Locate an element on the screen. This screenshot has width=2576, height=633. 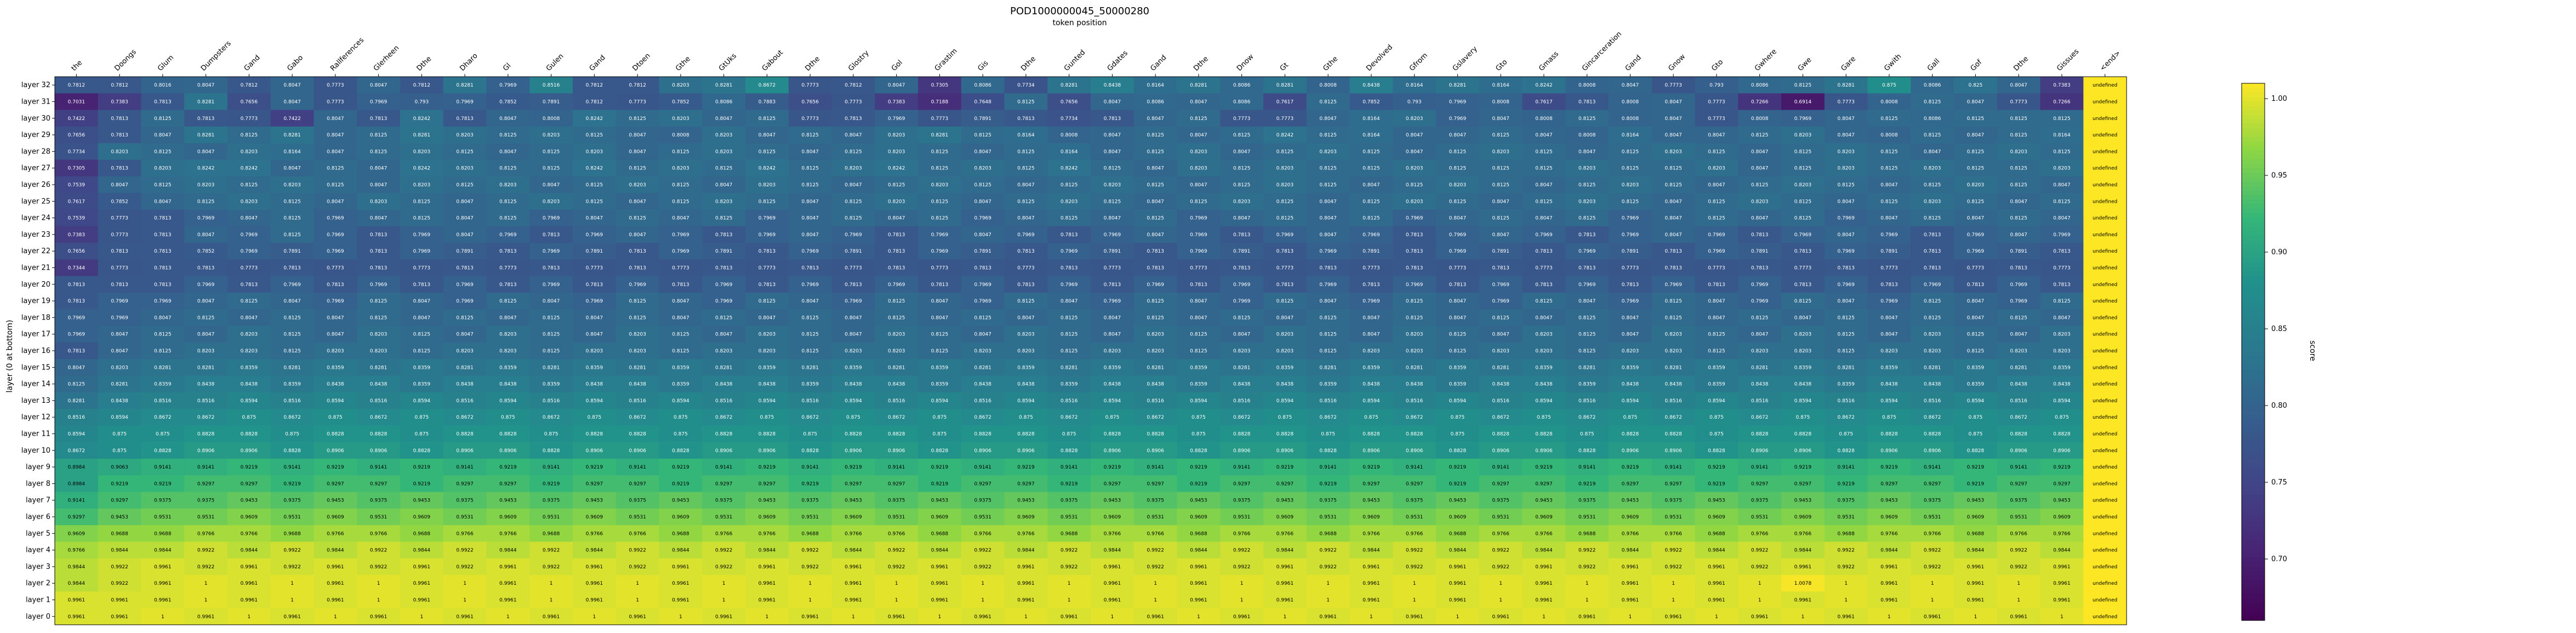
cell-value-label: 0.8359 is located at coordinates (940, 367).